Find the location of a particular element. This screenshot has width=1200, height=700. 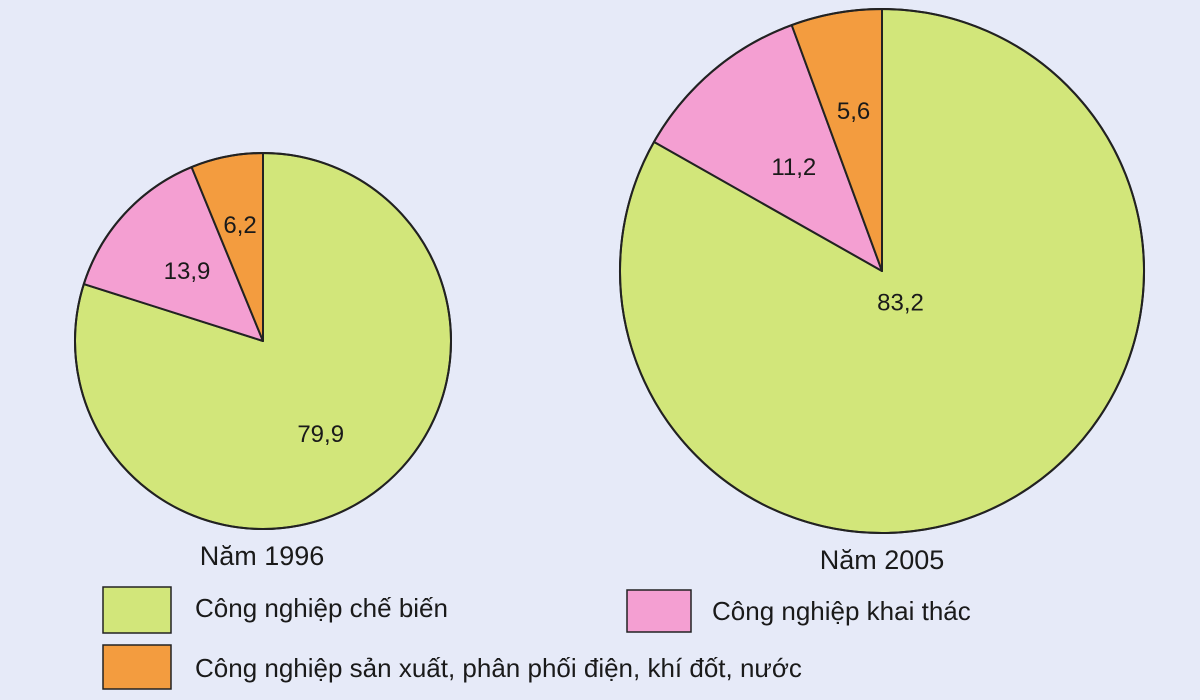

pie-2005-title: Năm 2005 is located at coordinates (882, 560).